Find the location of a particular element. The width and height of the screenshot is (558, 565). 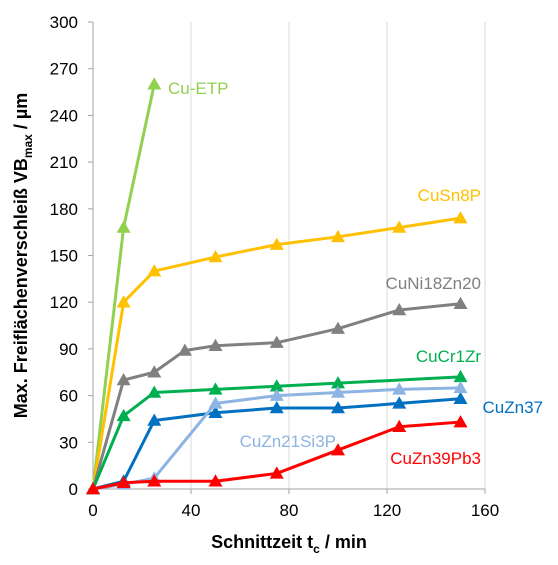

x-tick-label-40: 40 is located at coordinates (191, 510).